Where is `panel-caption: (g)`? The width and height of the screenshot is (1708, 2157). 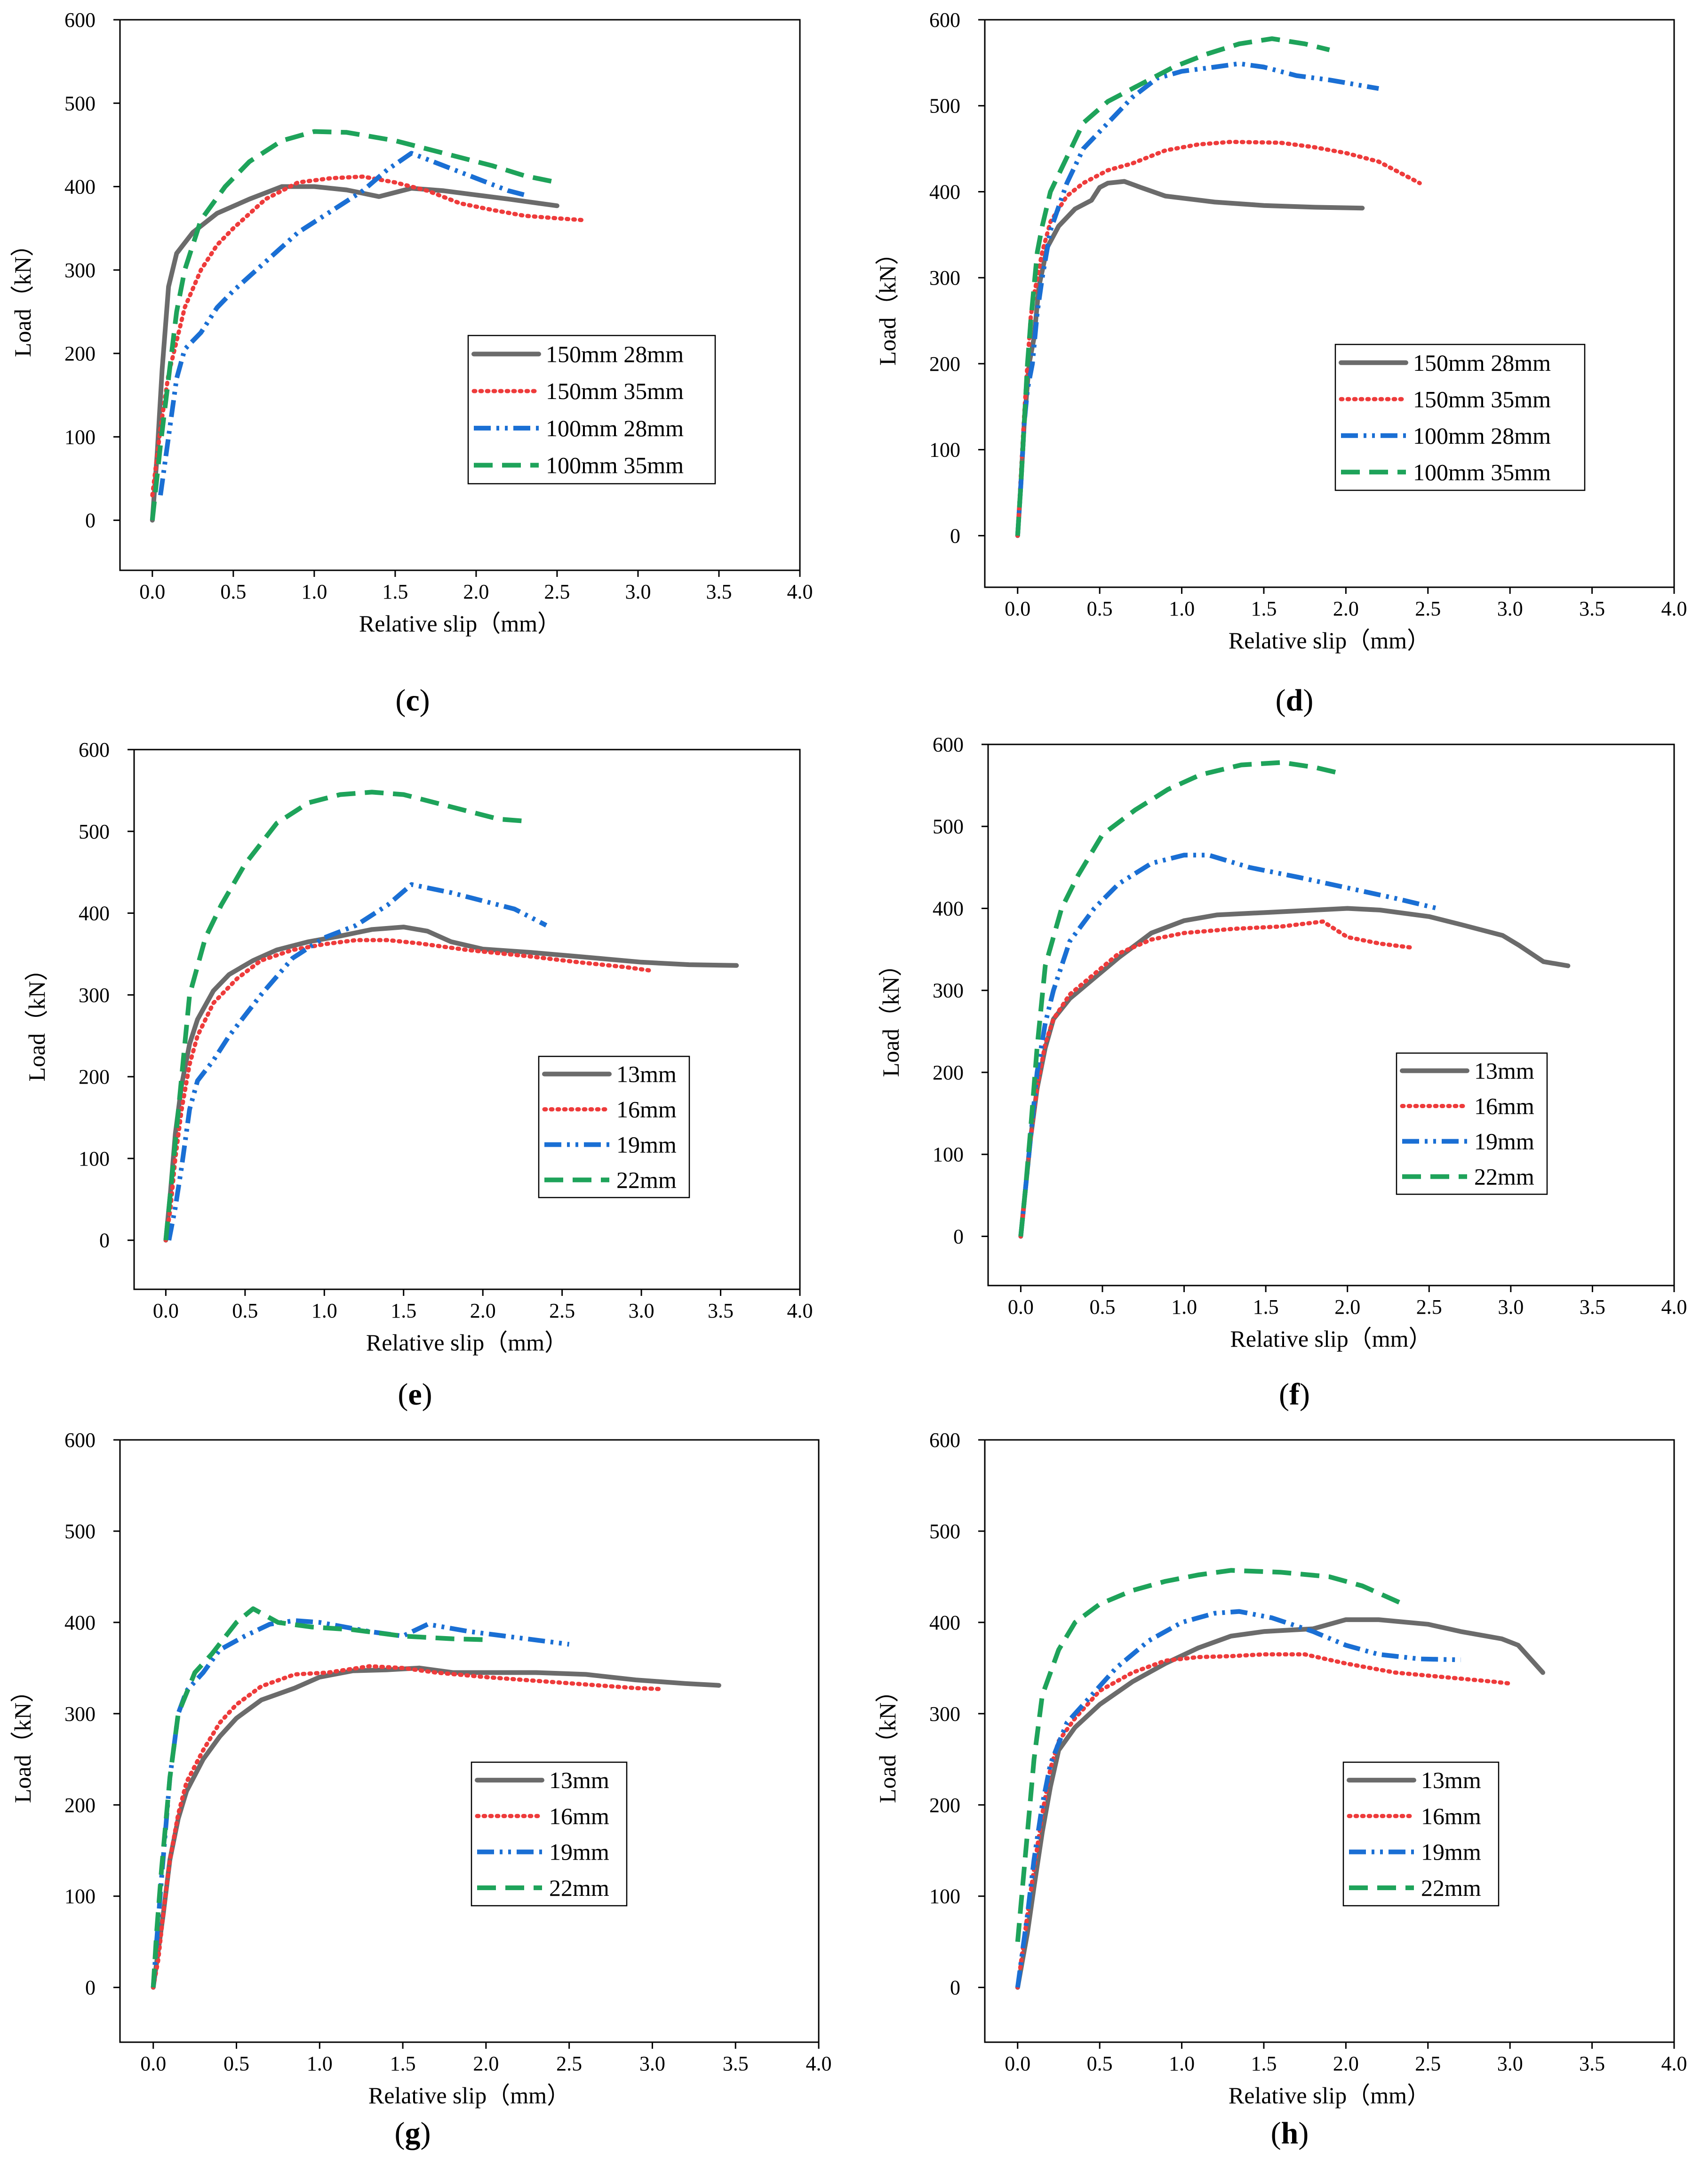
panel-caption: (g) is located at coordinates (413, 2133).